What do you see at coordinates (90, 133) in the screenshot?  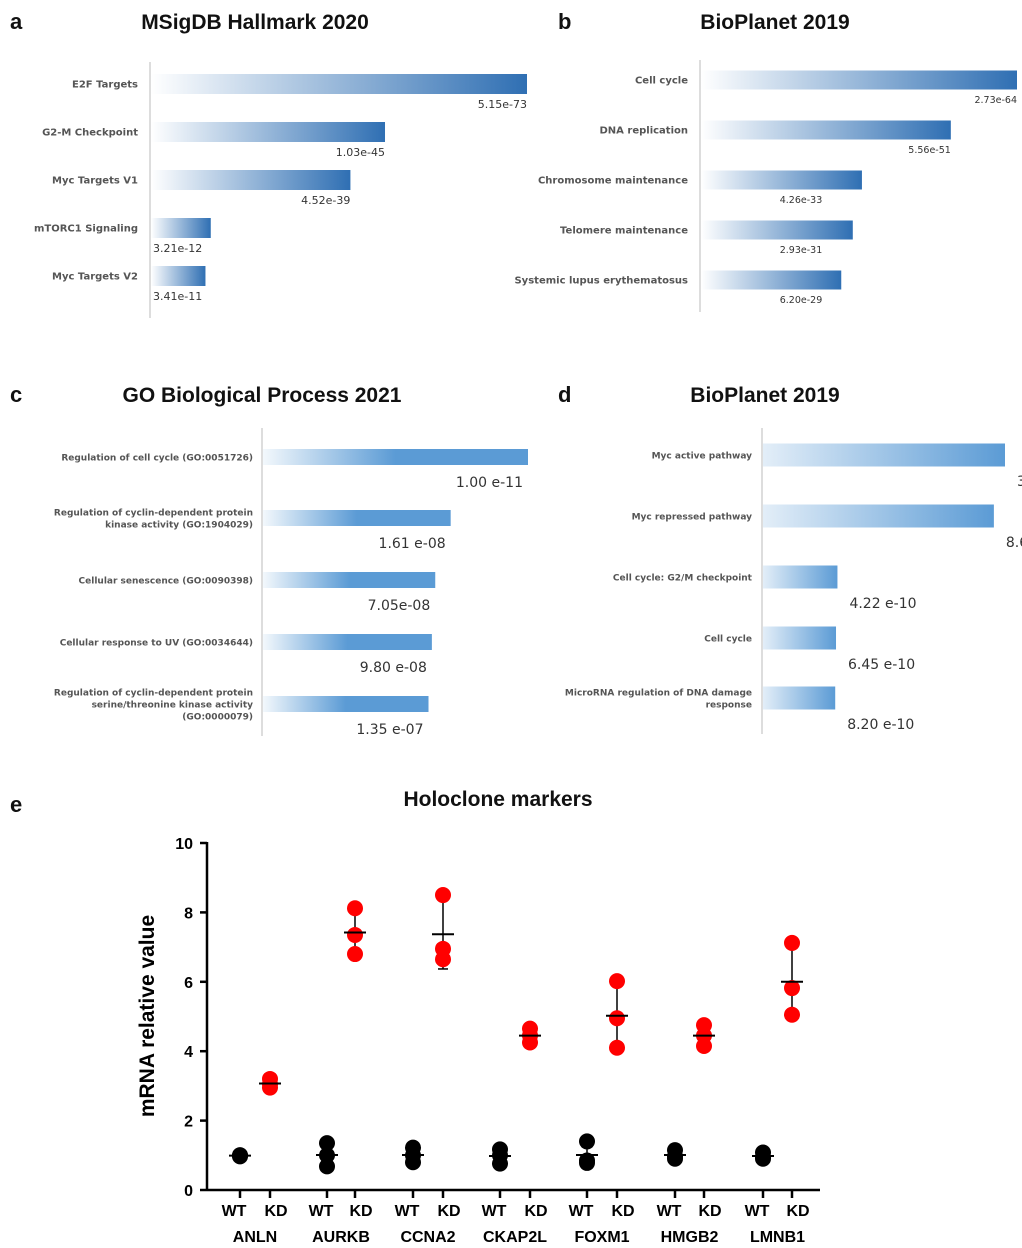 I see `panel-a-term-label: G2-M Checkpoint` at bounding box center [90, 133].